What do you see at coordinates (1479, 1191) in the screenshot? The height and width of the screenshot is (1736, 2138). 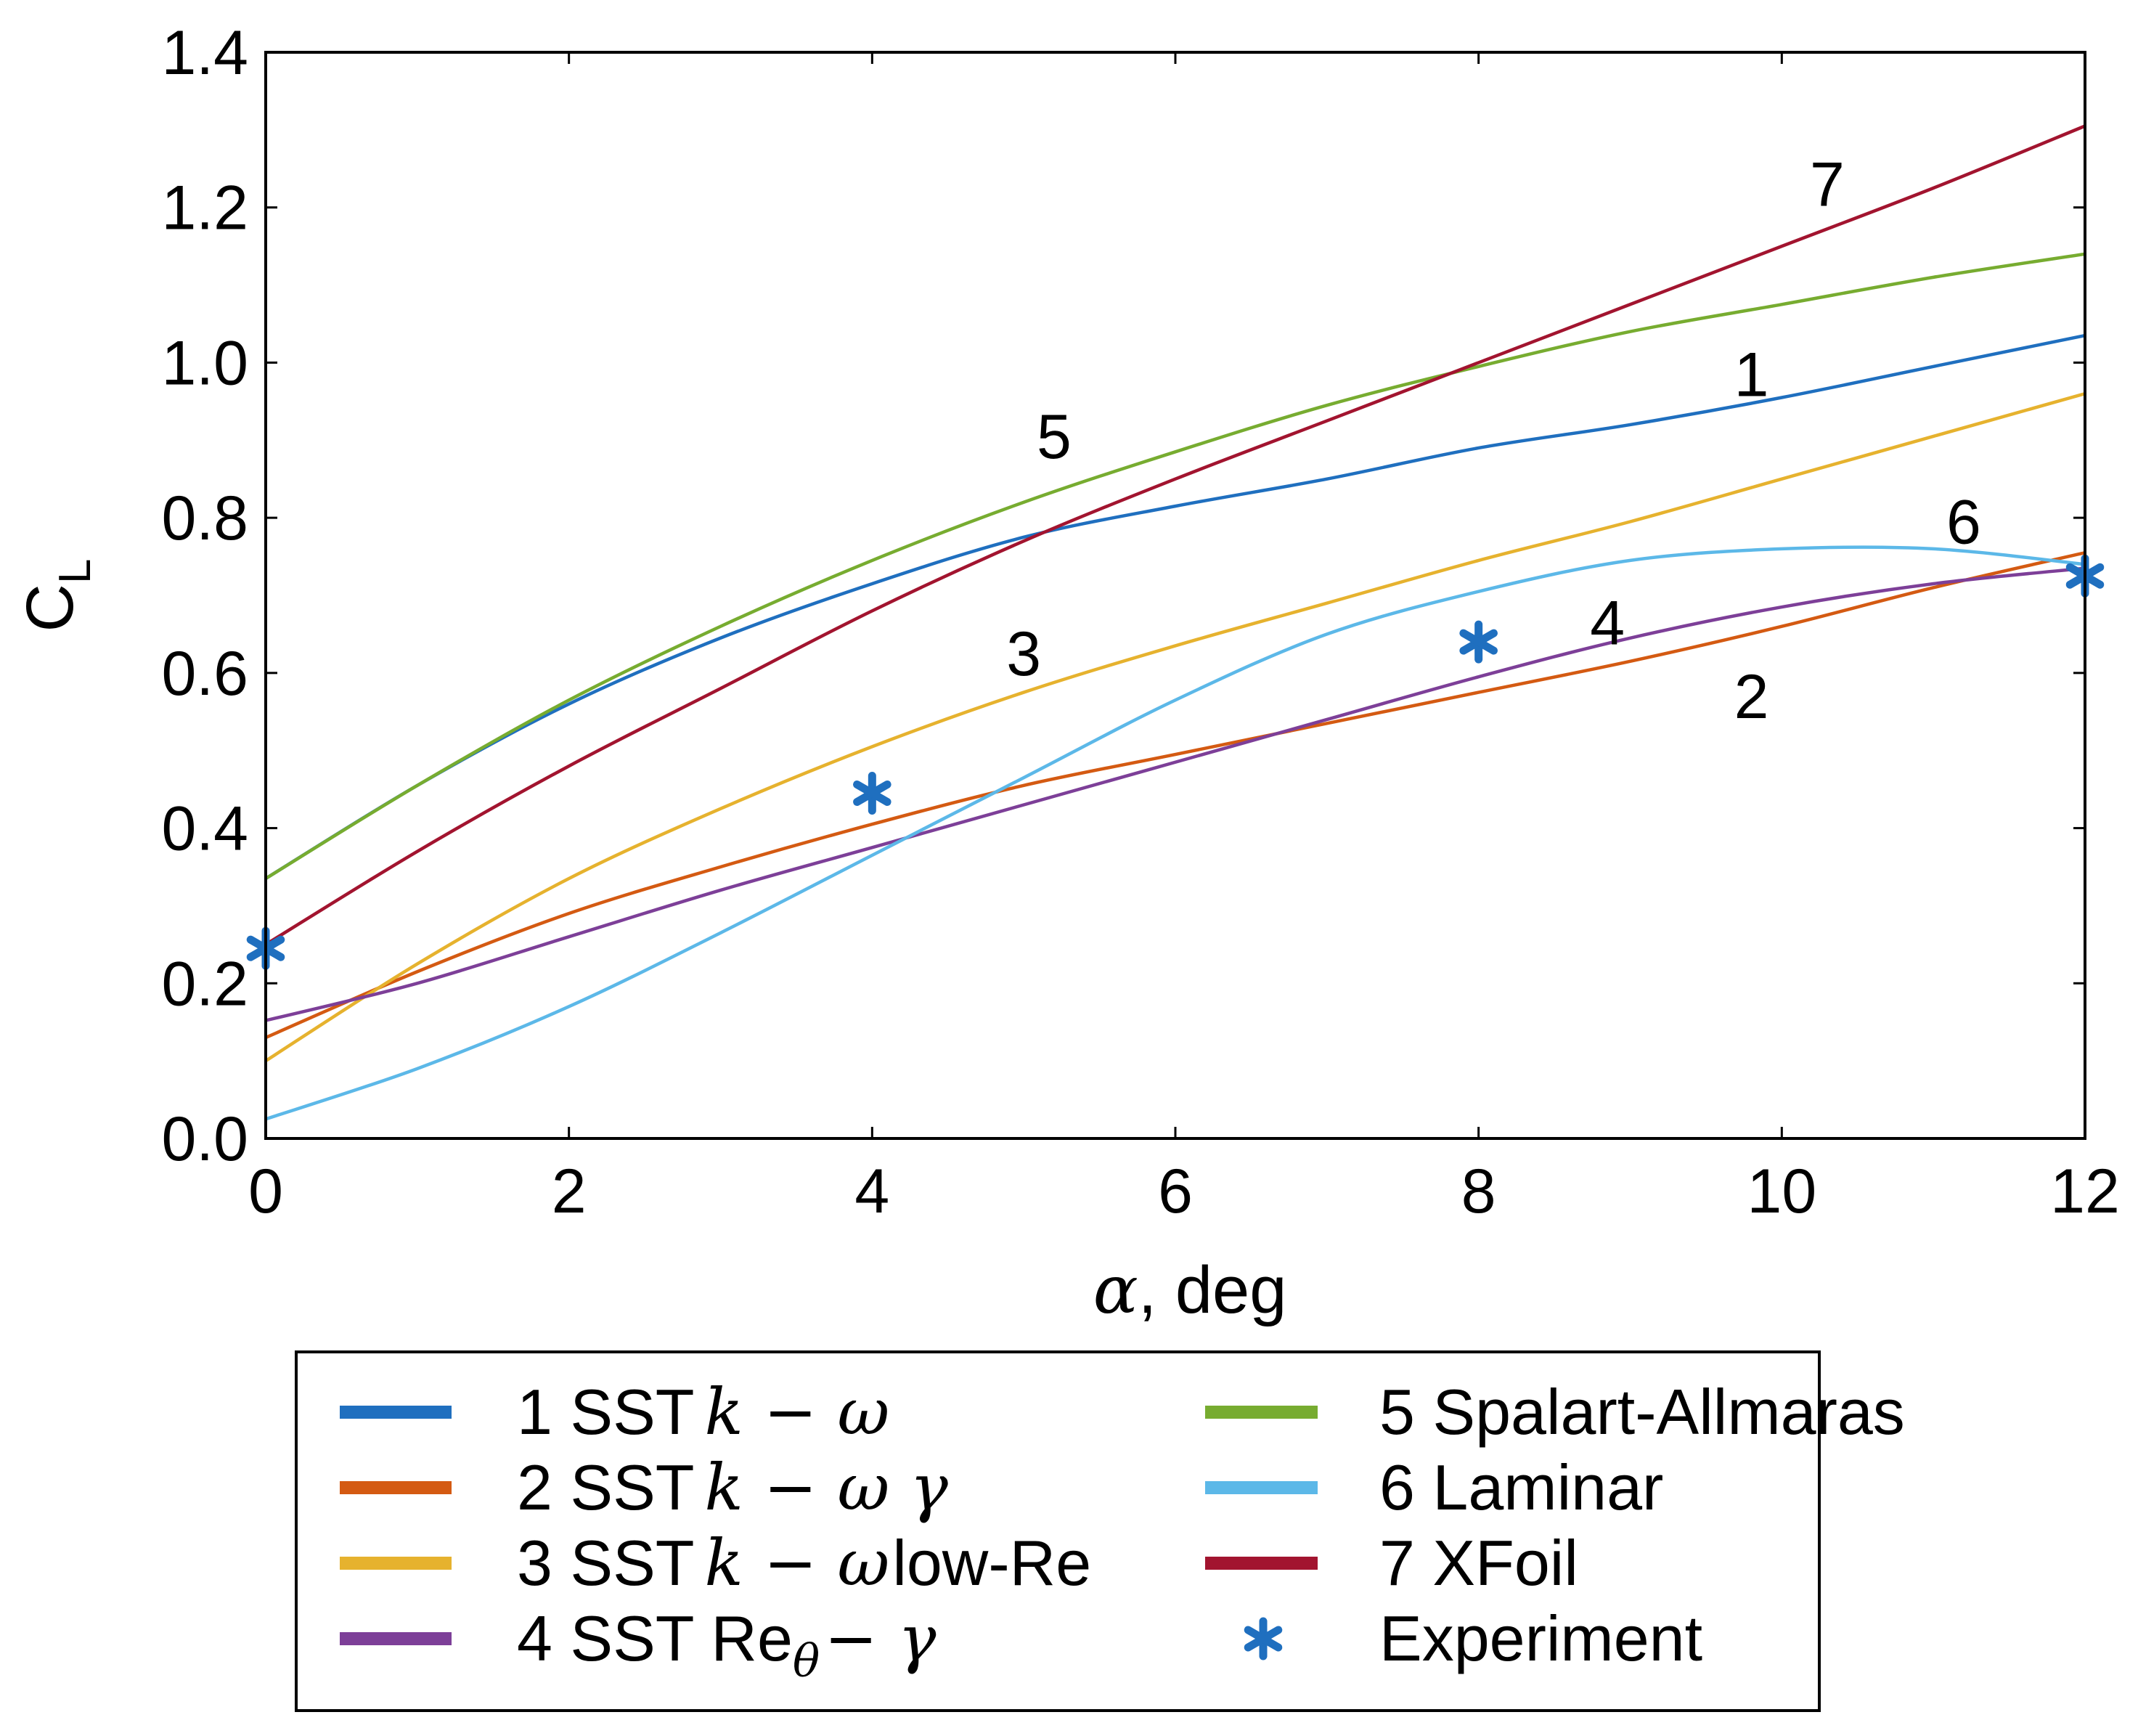 I see `x-tick-label: 8` at bounding box center [1479, 1191].